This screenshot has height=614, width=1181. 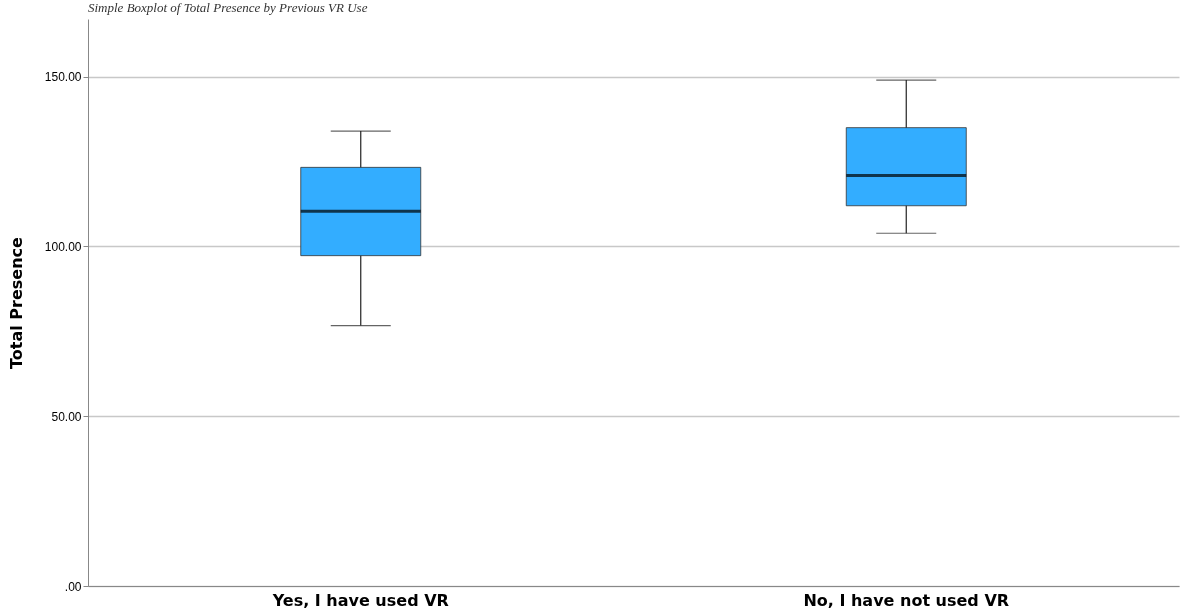 What do you see at coordinates (360, 600) in the screenshot?
I see `x-tick-label: Yes, I have used VR` at bounding box center [360, 600].